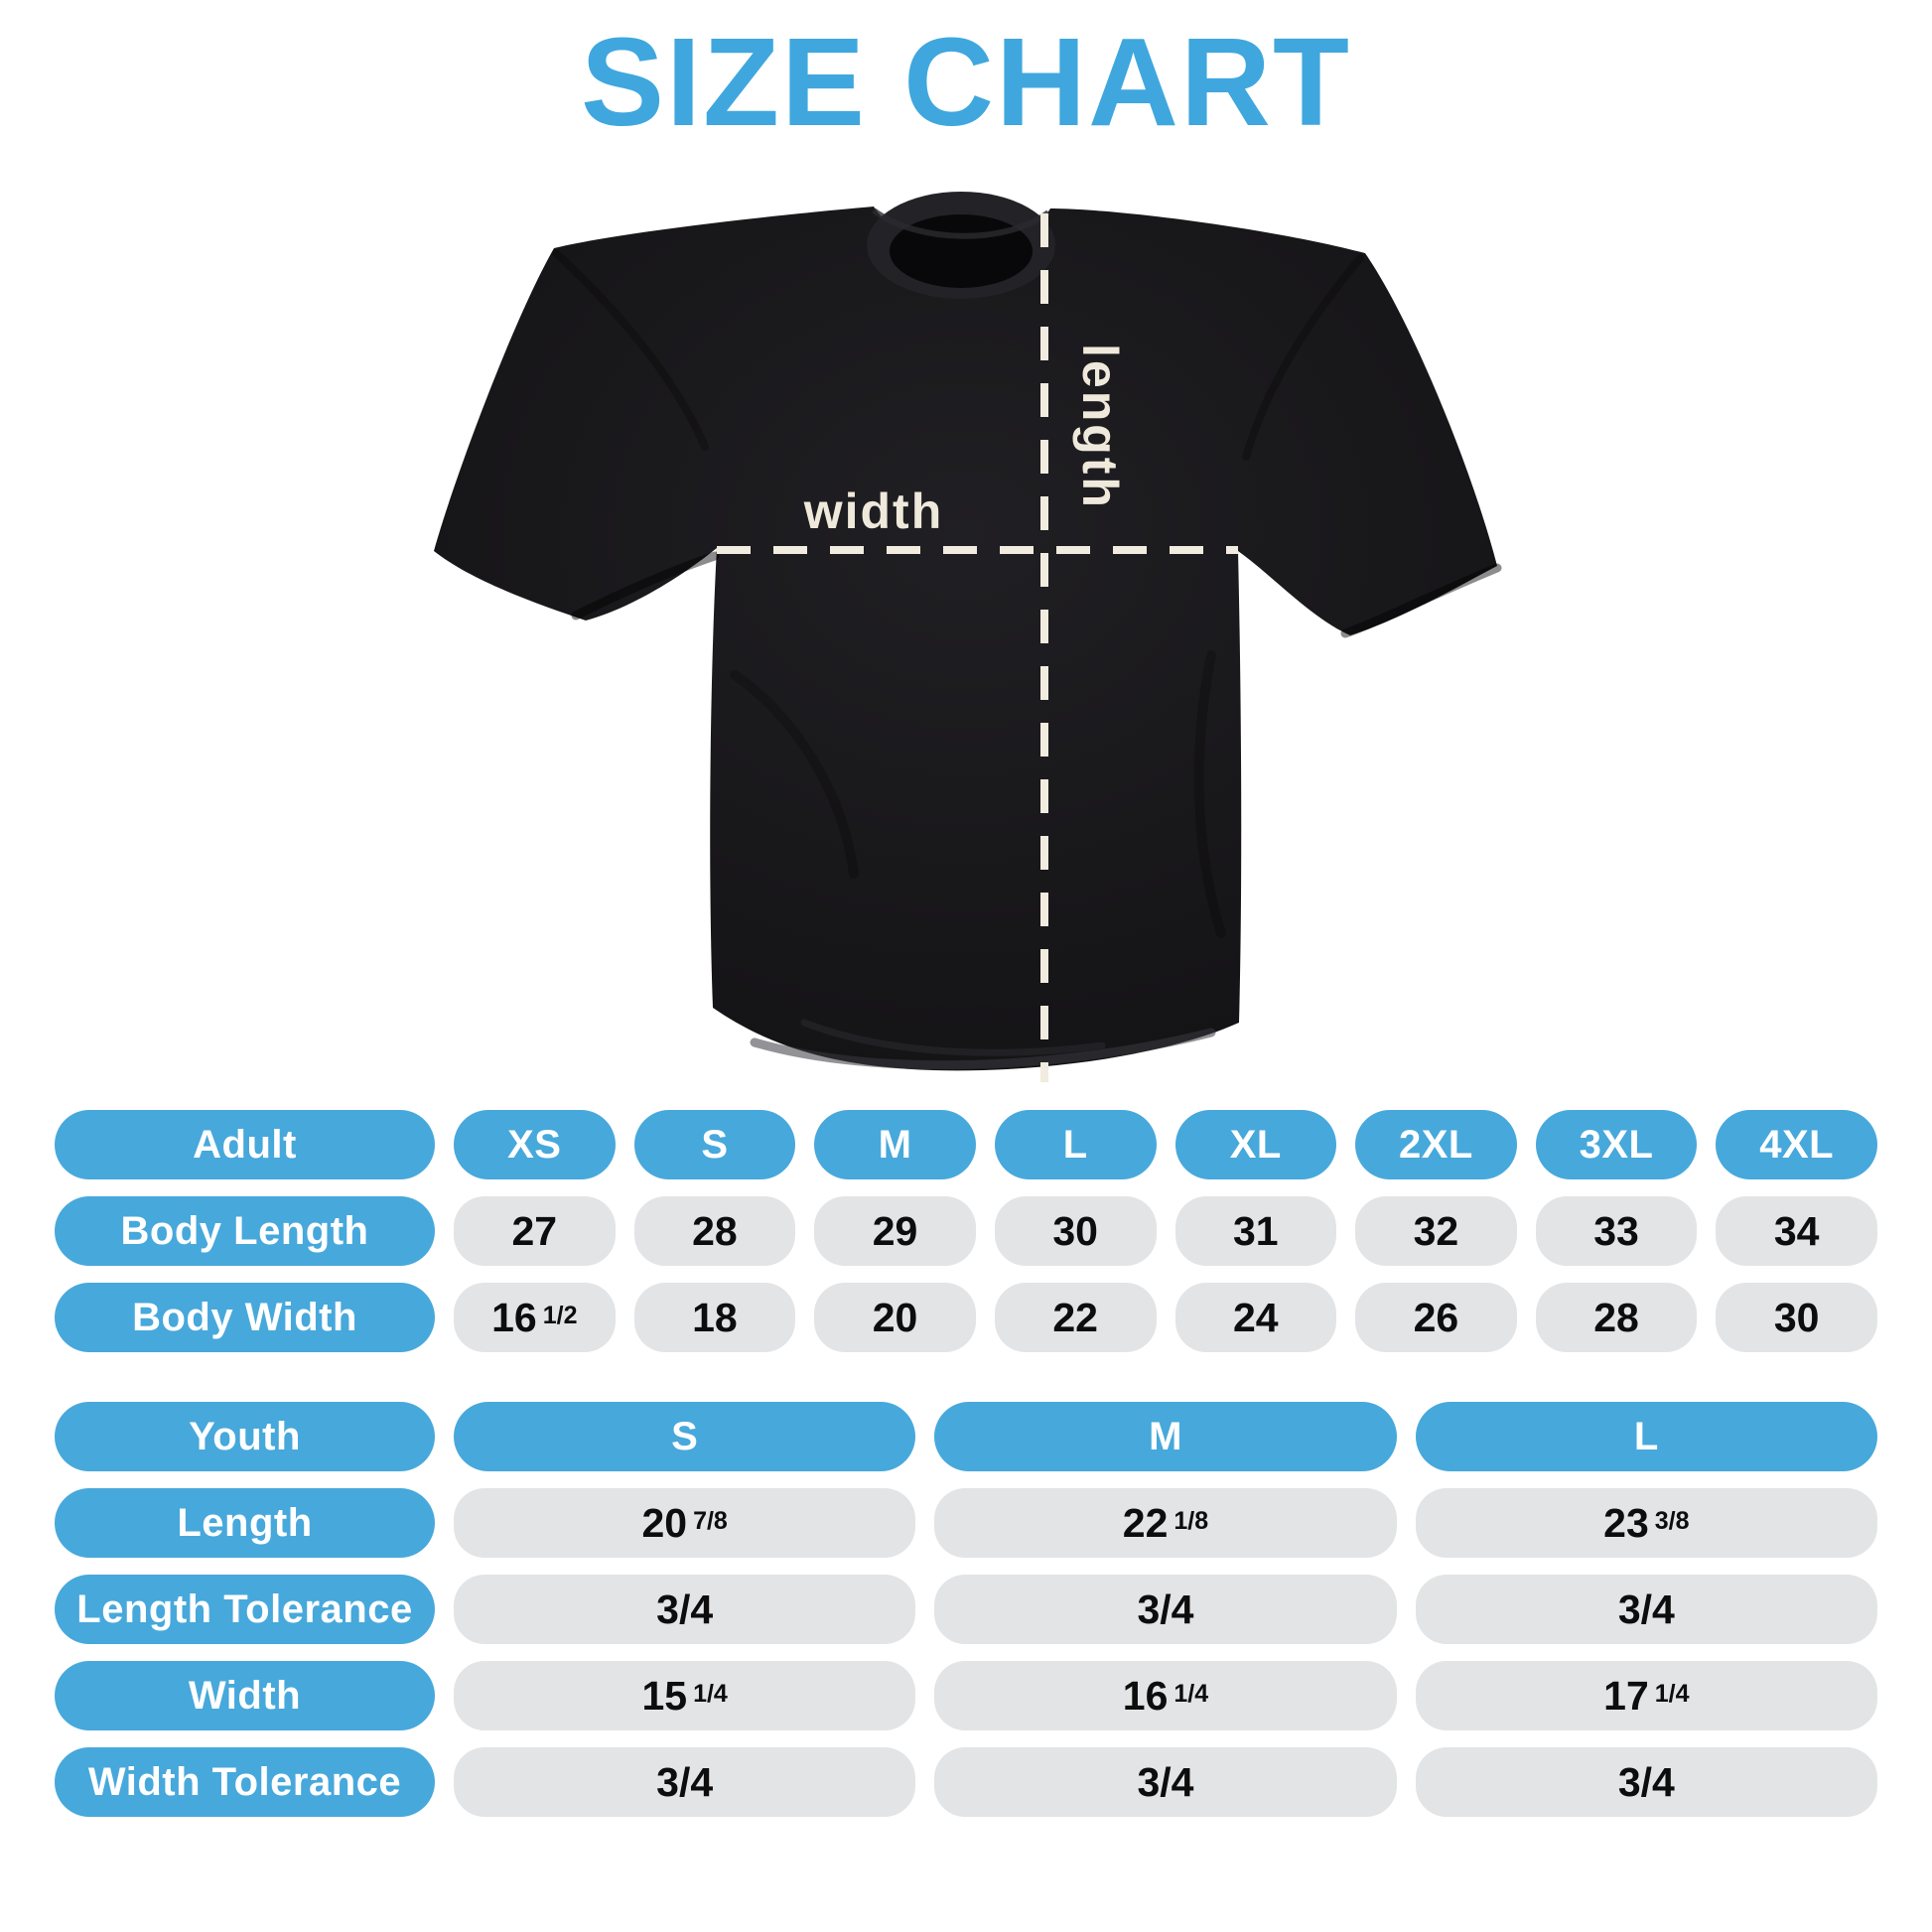 The image size is (1932, 1932). What do you see at coordinates (1616, 1231) in the screenshot?
I see `adult-value-pill: 33` at bounding box center [1616, 1231].